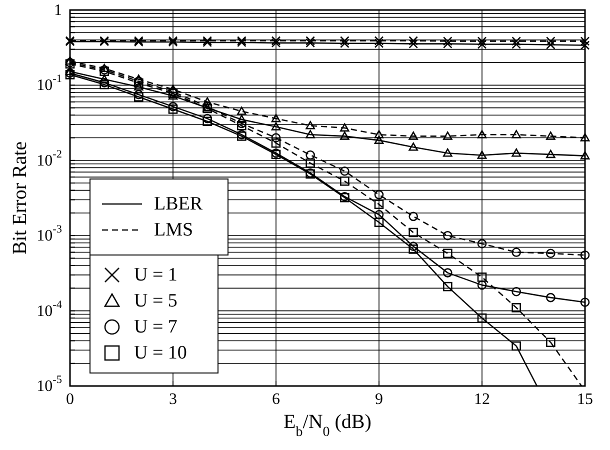  Describe the element at coordinates (49, 158) in the screenshot. I see `y-tick-label: 10$^{-2}$` at that location.